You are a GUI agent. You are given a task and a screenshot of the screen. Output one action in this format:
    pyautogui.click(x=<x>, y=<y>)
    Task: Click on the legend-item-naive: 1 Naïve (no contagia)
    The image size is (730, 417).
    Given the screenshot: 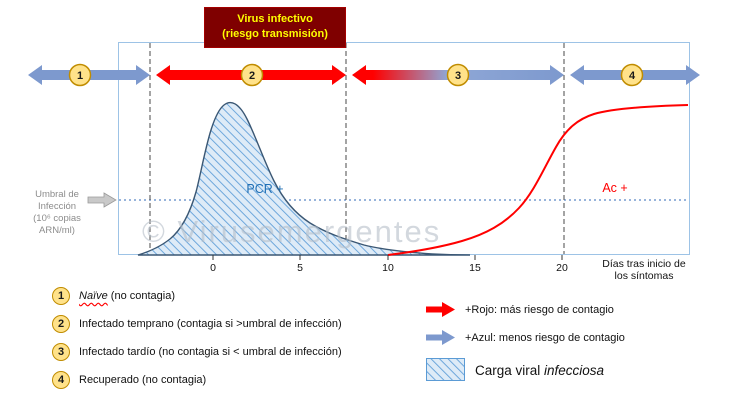 What is the action you would take?
    pyautogui.click(x=113, y=296)
    